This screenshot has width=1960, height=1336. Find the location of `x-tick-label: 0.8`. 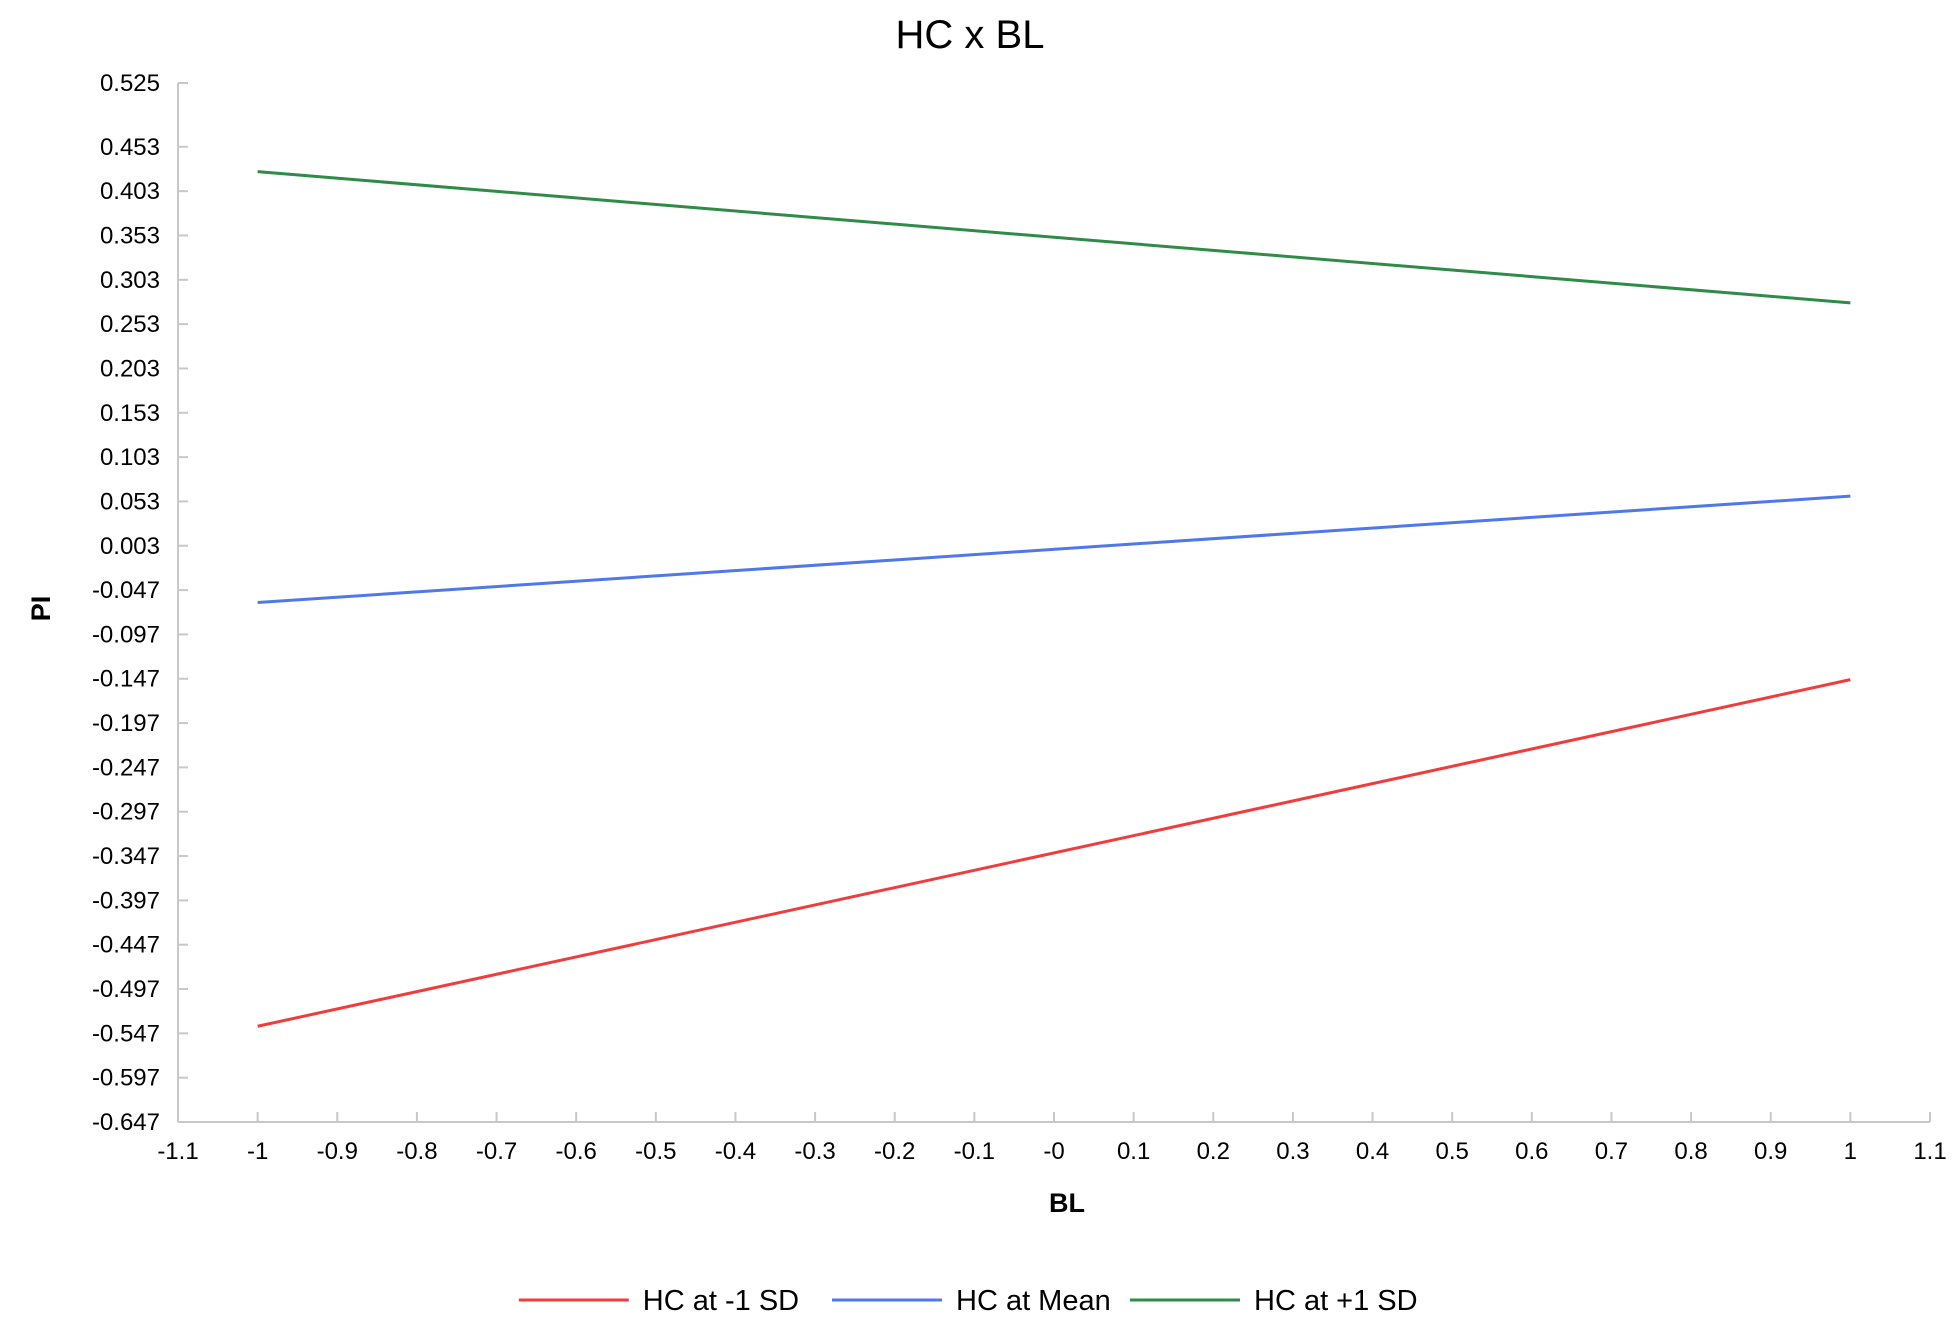

x-tick-label: 0.8 is located at coordinates (1690, 1151).